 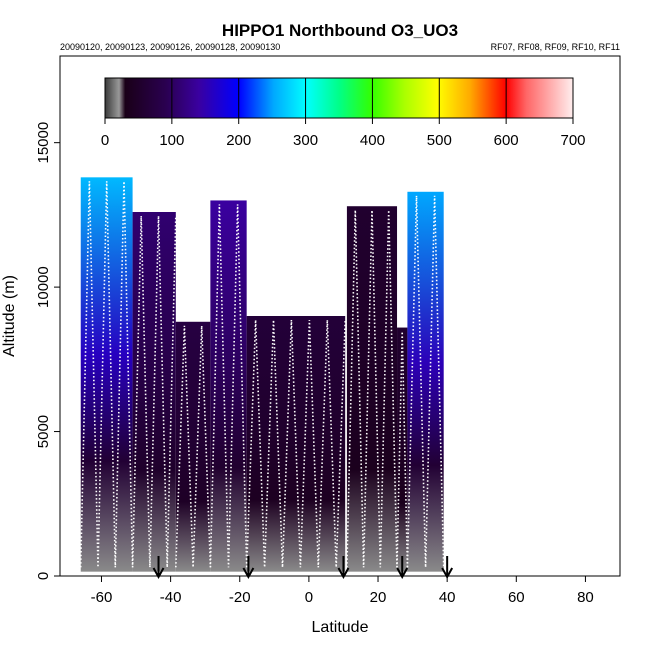 I want to click on colorbar-tick-label: 200, so click(x=238, y=140).